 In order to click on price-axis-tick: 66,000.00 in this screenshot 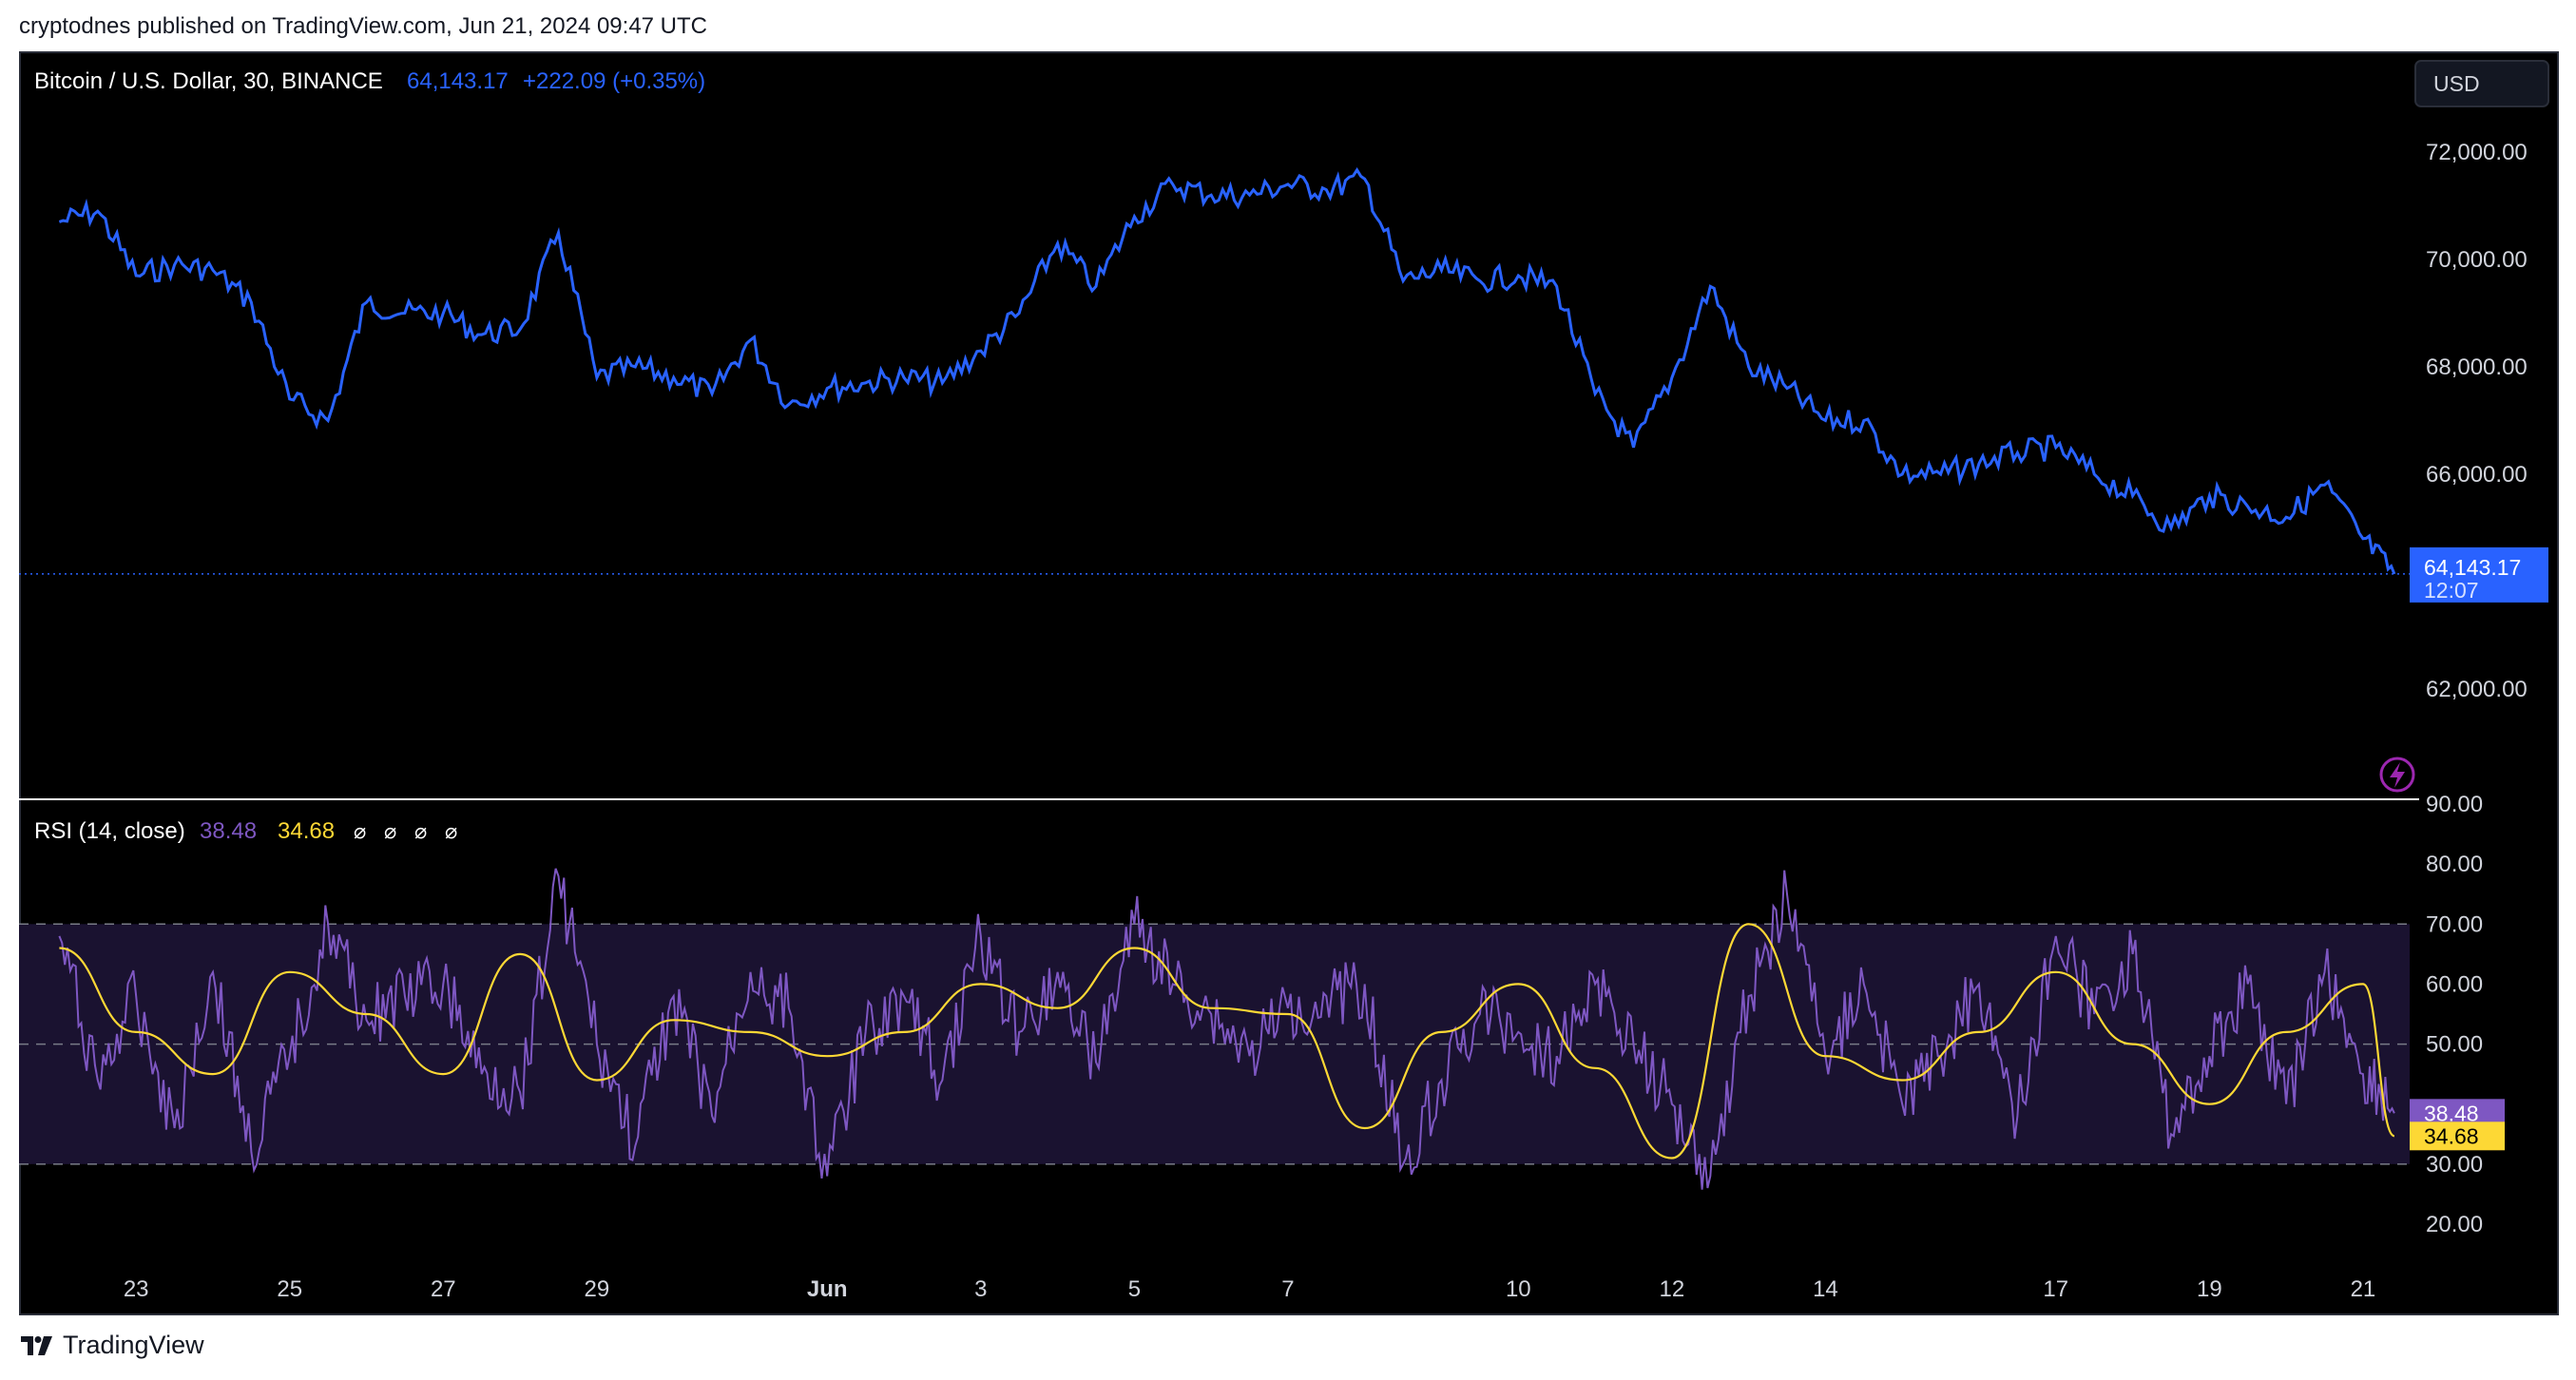, I will do `click(2477, 475)`.